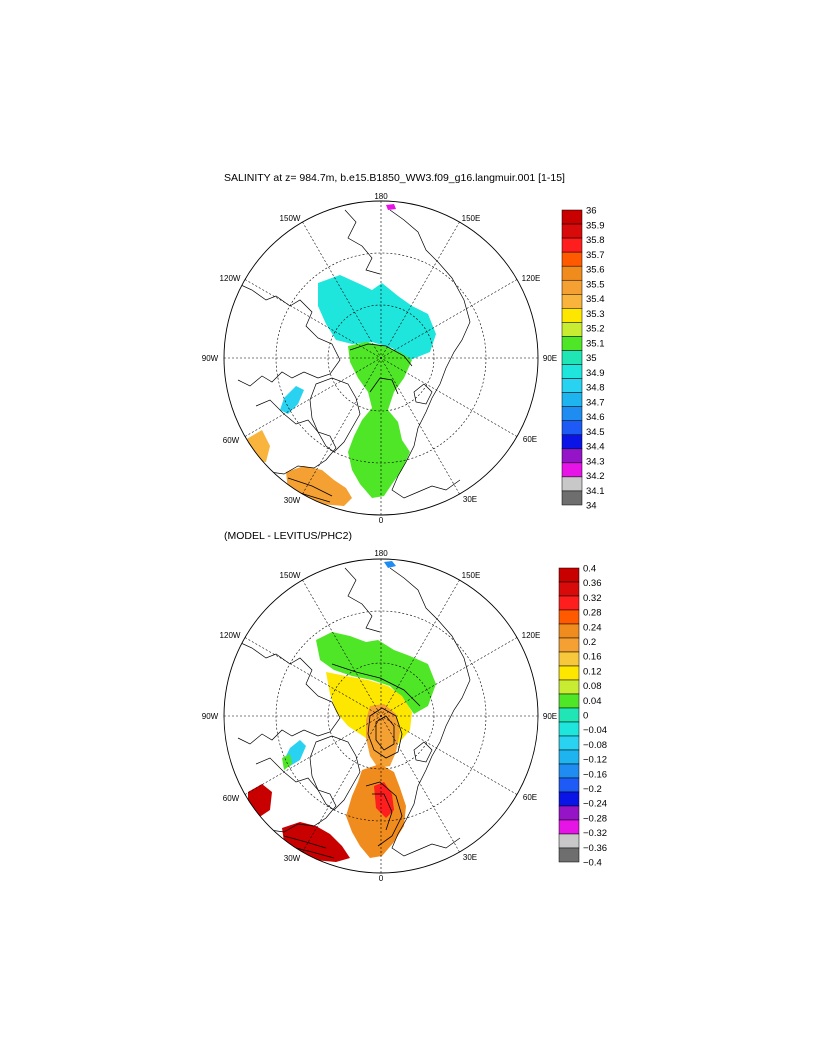  What do you see at coordinates (384, 386) in the screenshot?
I see `top-contour-inflow` at bounding box center [384, 386].